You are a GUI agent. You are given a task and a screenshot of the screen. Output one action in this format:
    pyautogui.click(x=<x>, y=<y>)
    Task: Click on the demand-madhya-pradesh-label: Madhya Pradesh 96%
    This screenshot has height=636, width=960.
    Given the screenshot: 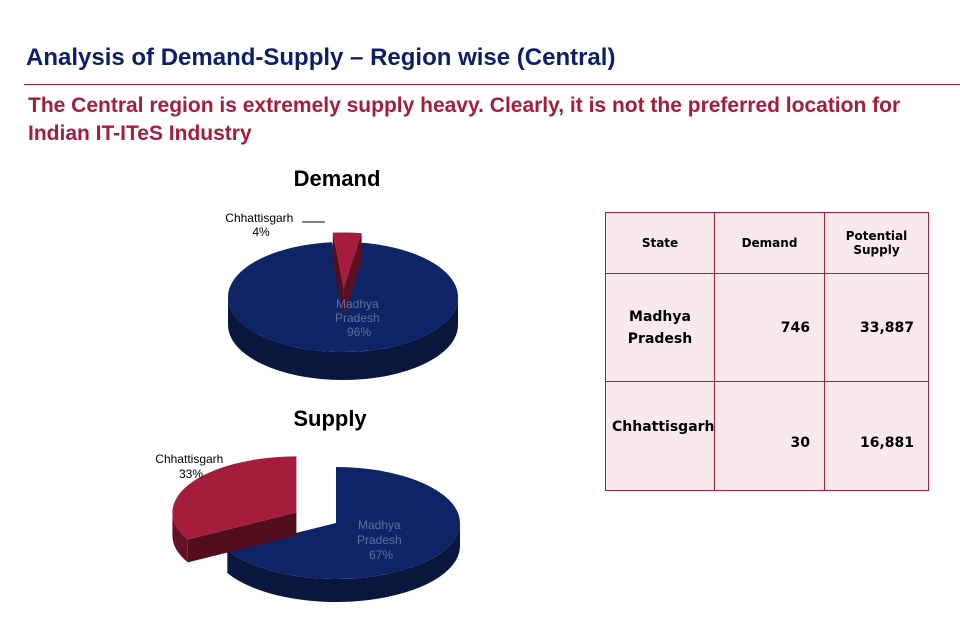 What is the action you would take?
    pyautogui.click(x=359, y=318)
    